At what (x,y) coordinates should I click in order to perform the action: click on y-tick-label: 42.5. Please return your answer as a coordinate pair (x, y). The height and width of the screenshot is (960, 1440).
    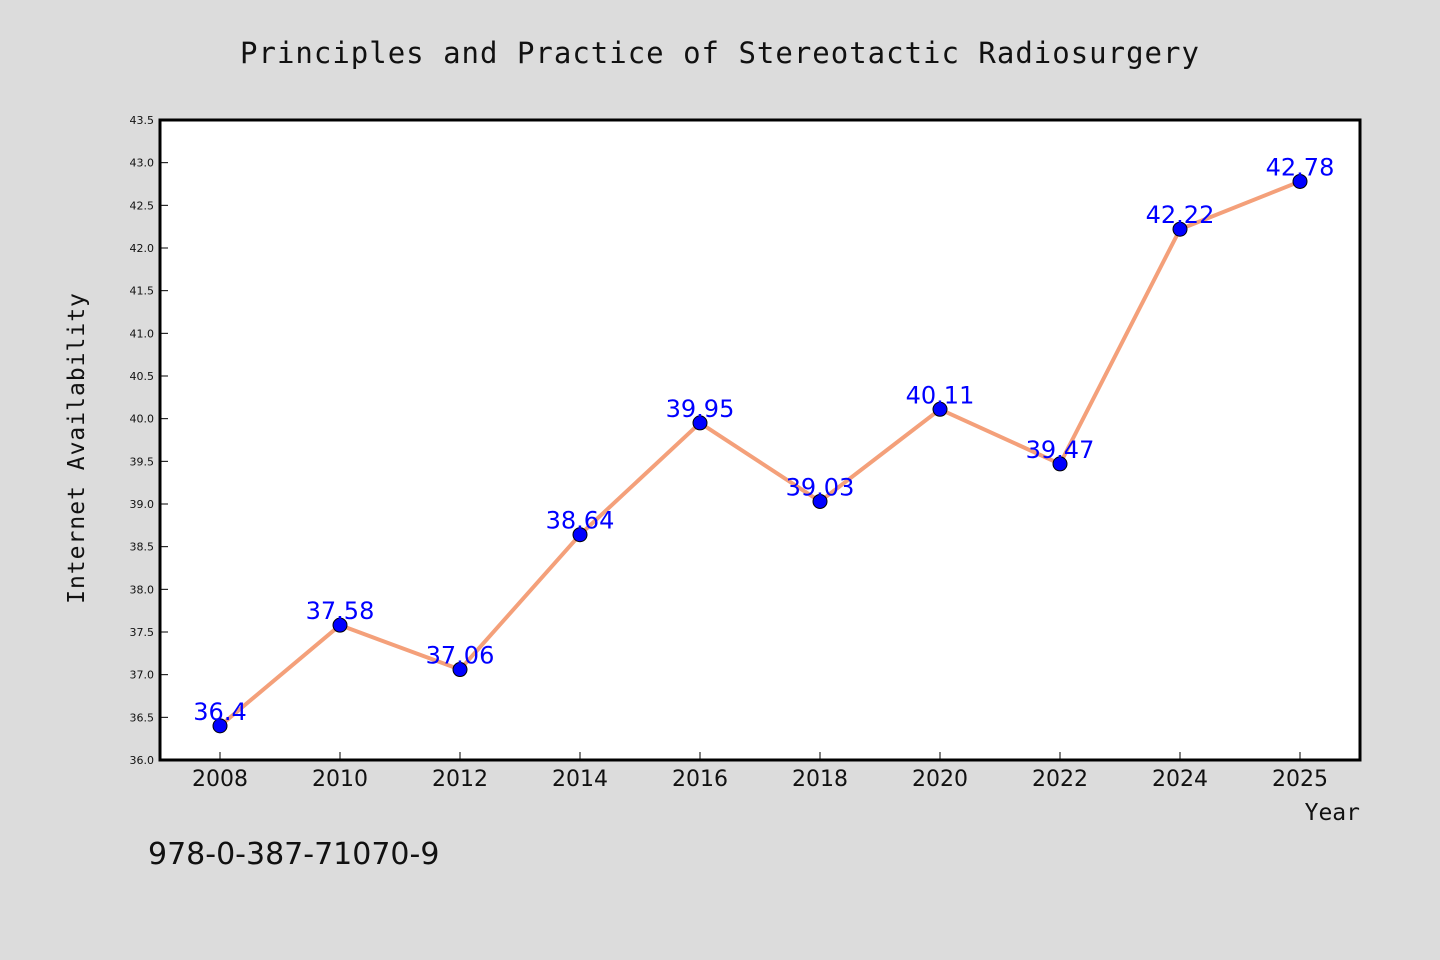
    Looking at the image, I should click on (142, 205).